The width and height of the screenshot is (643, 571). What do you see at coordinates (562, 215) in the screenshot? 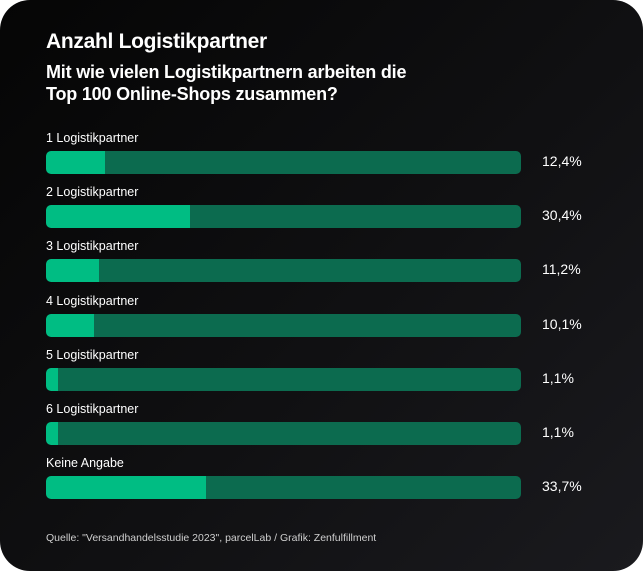
I see `bar-value-label: 30,4%` at bounding box center [562, 215].